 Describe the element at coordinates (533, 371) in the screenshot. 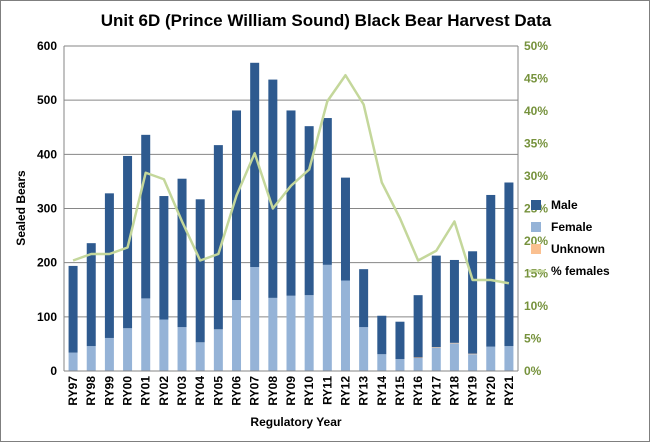

I see `y2-tick-label: 0%` at that location.